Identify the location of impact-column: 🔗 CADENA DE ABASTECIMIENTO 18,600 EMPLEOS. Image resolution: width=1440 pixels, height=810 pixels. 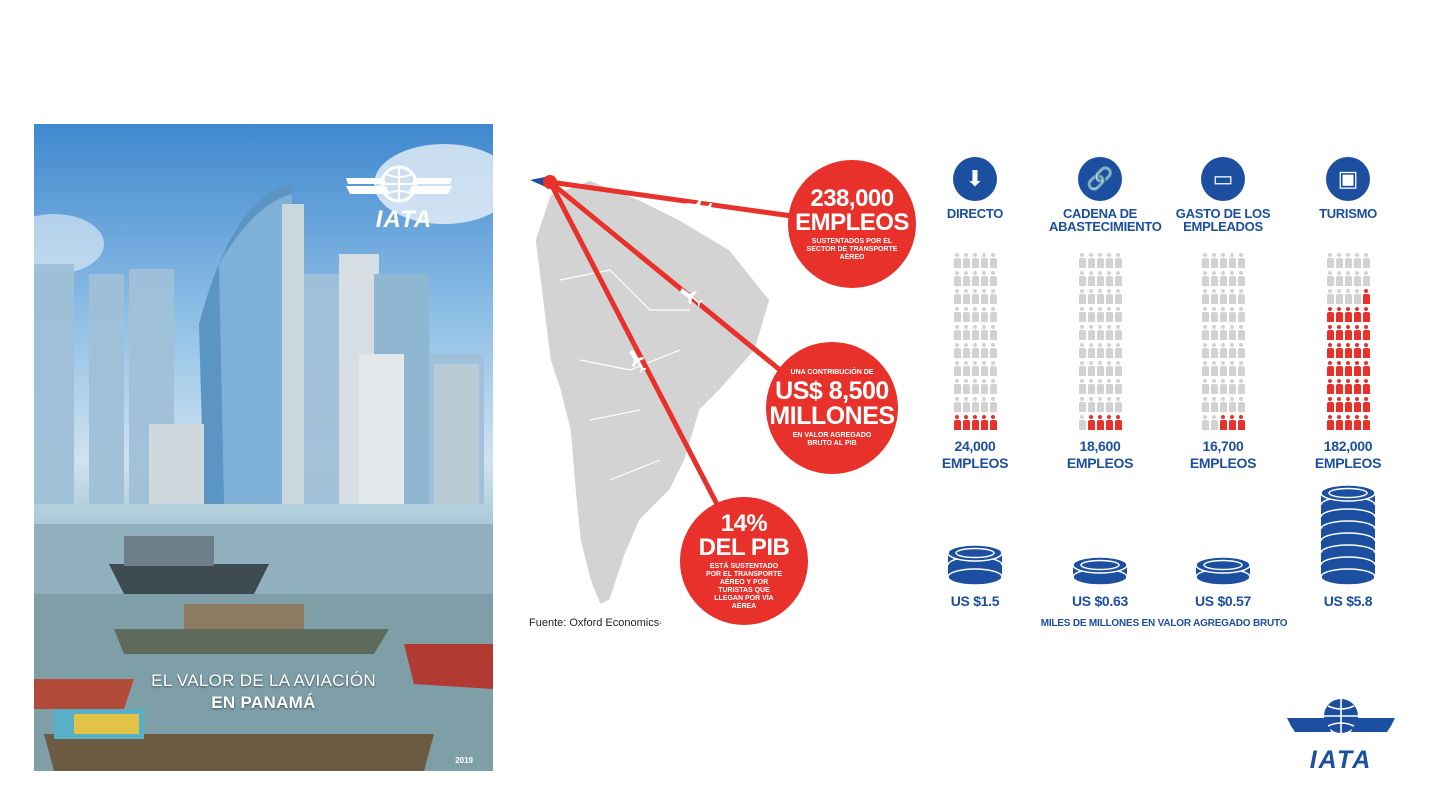
(1103, 314).